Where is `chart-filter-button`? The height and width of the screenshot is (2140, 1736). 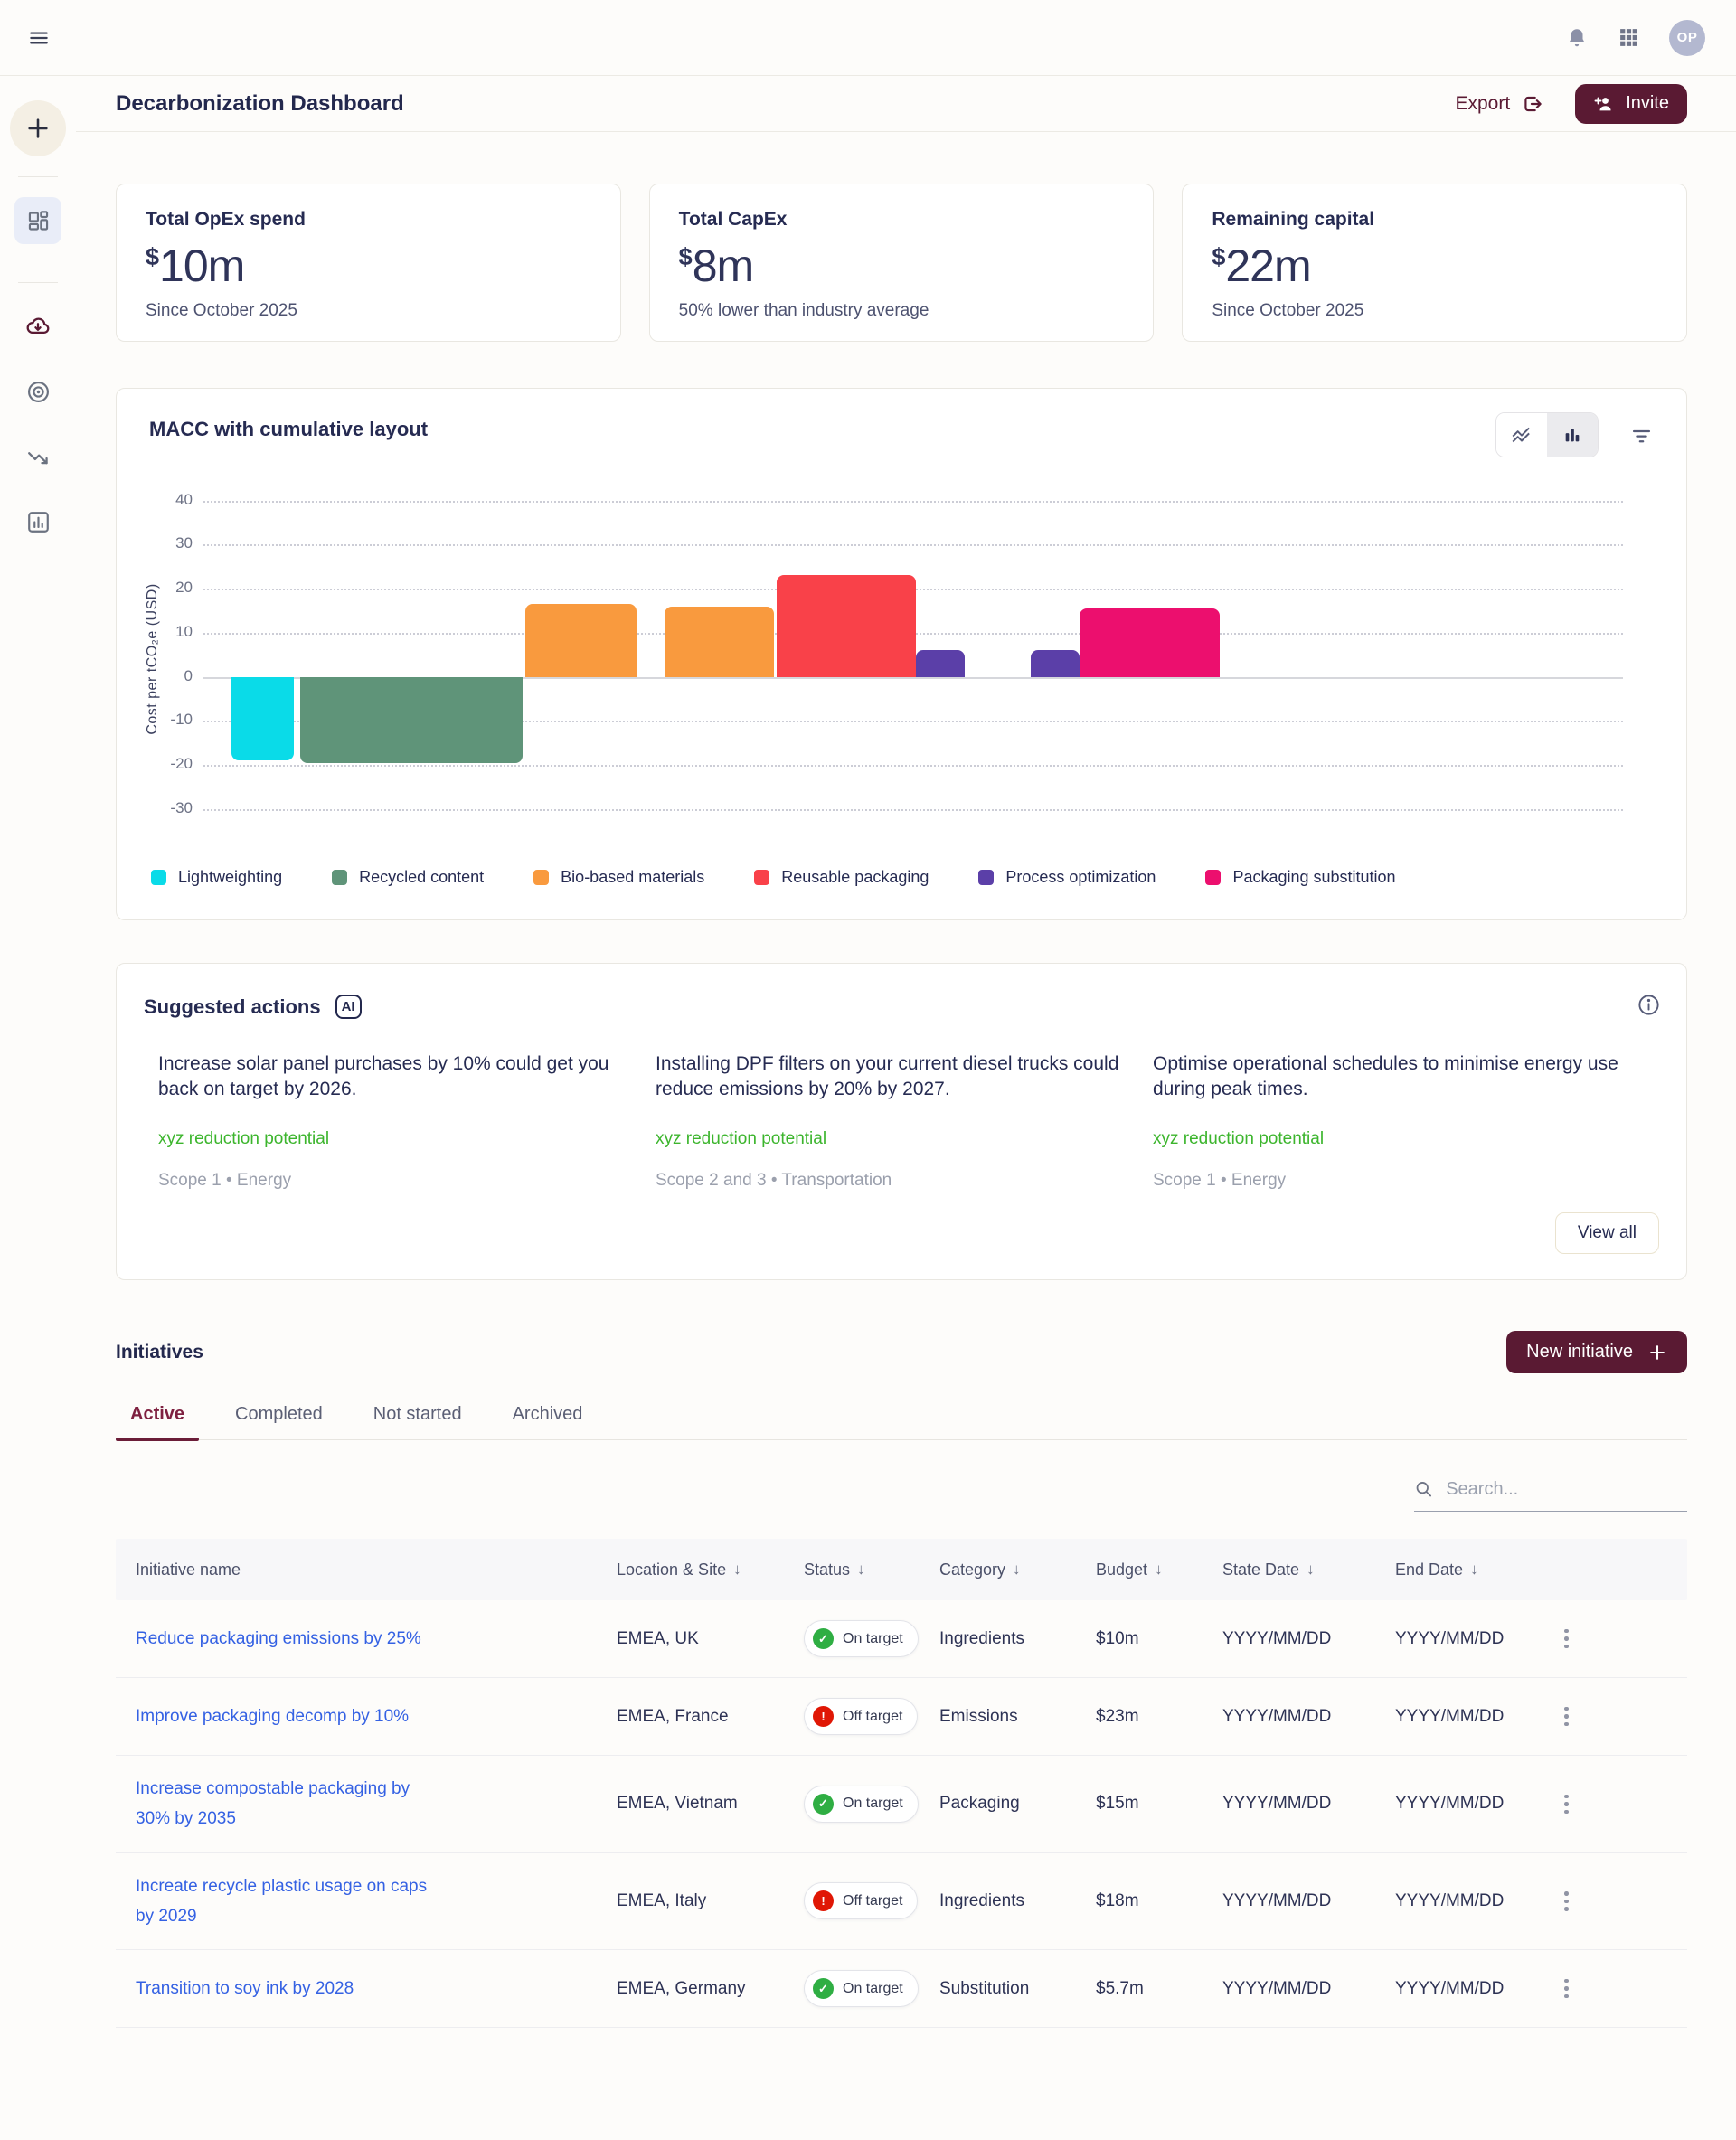 chart-filter-button is located at coordinates (1642, 435).